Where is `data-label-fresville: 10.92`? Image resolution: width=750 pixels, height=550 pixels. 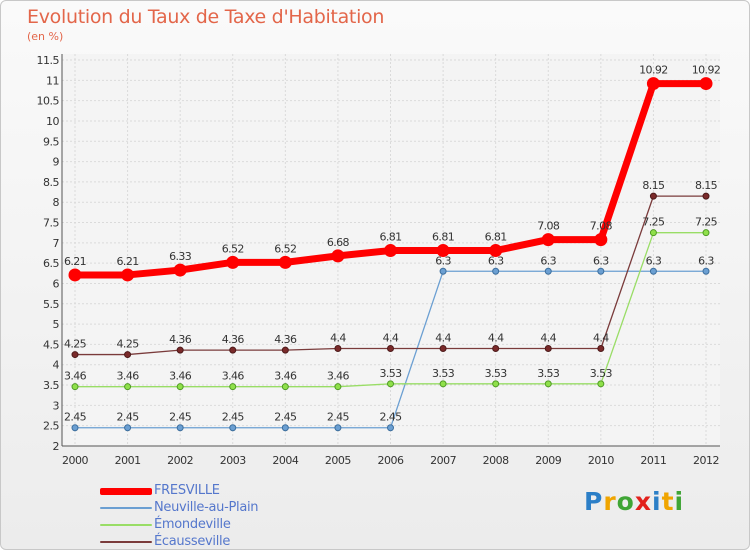
data-label-fresville: 10.92 is located at coordinates (706, 70).